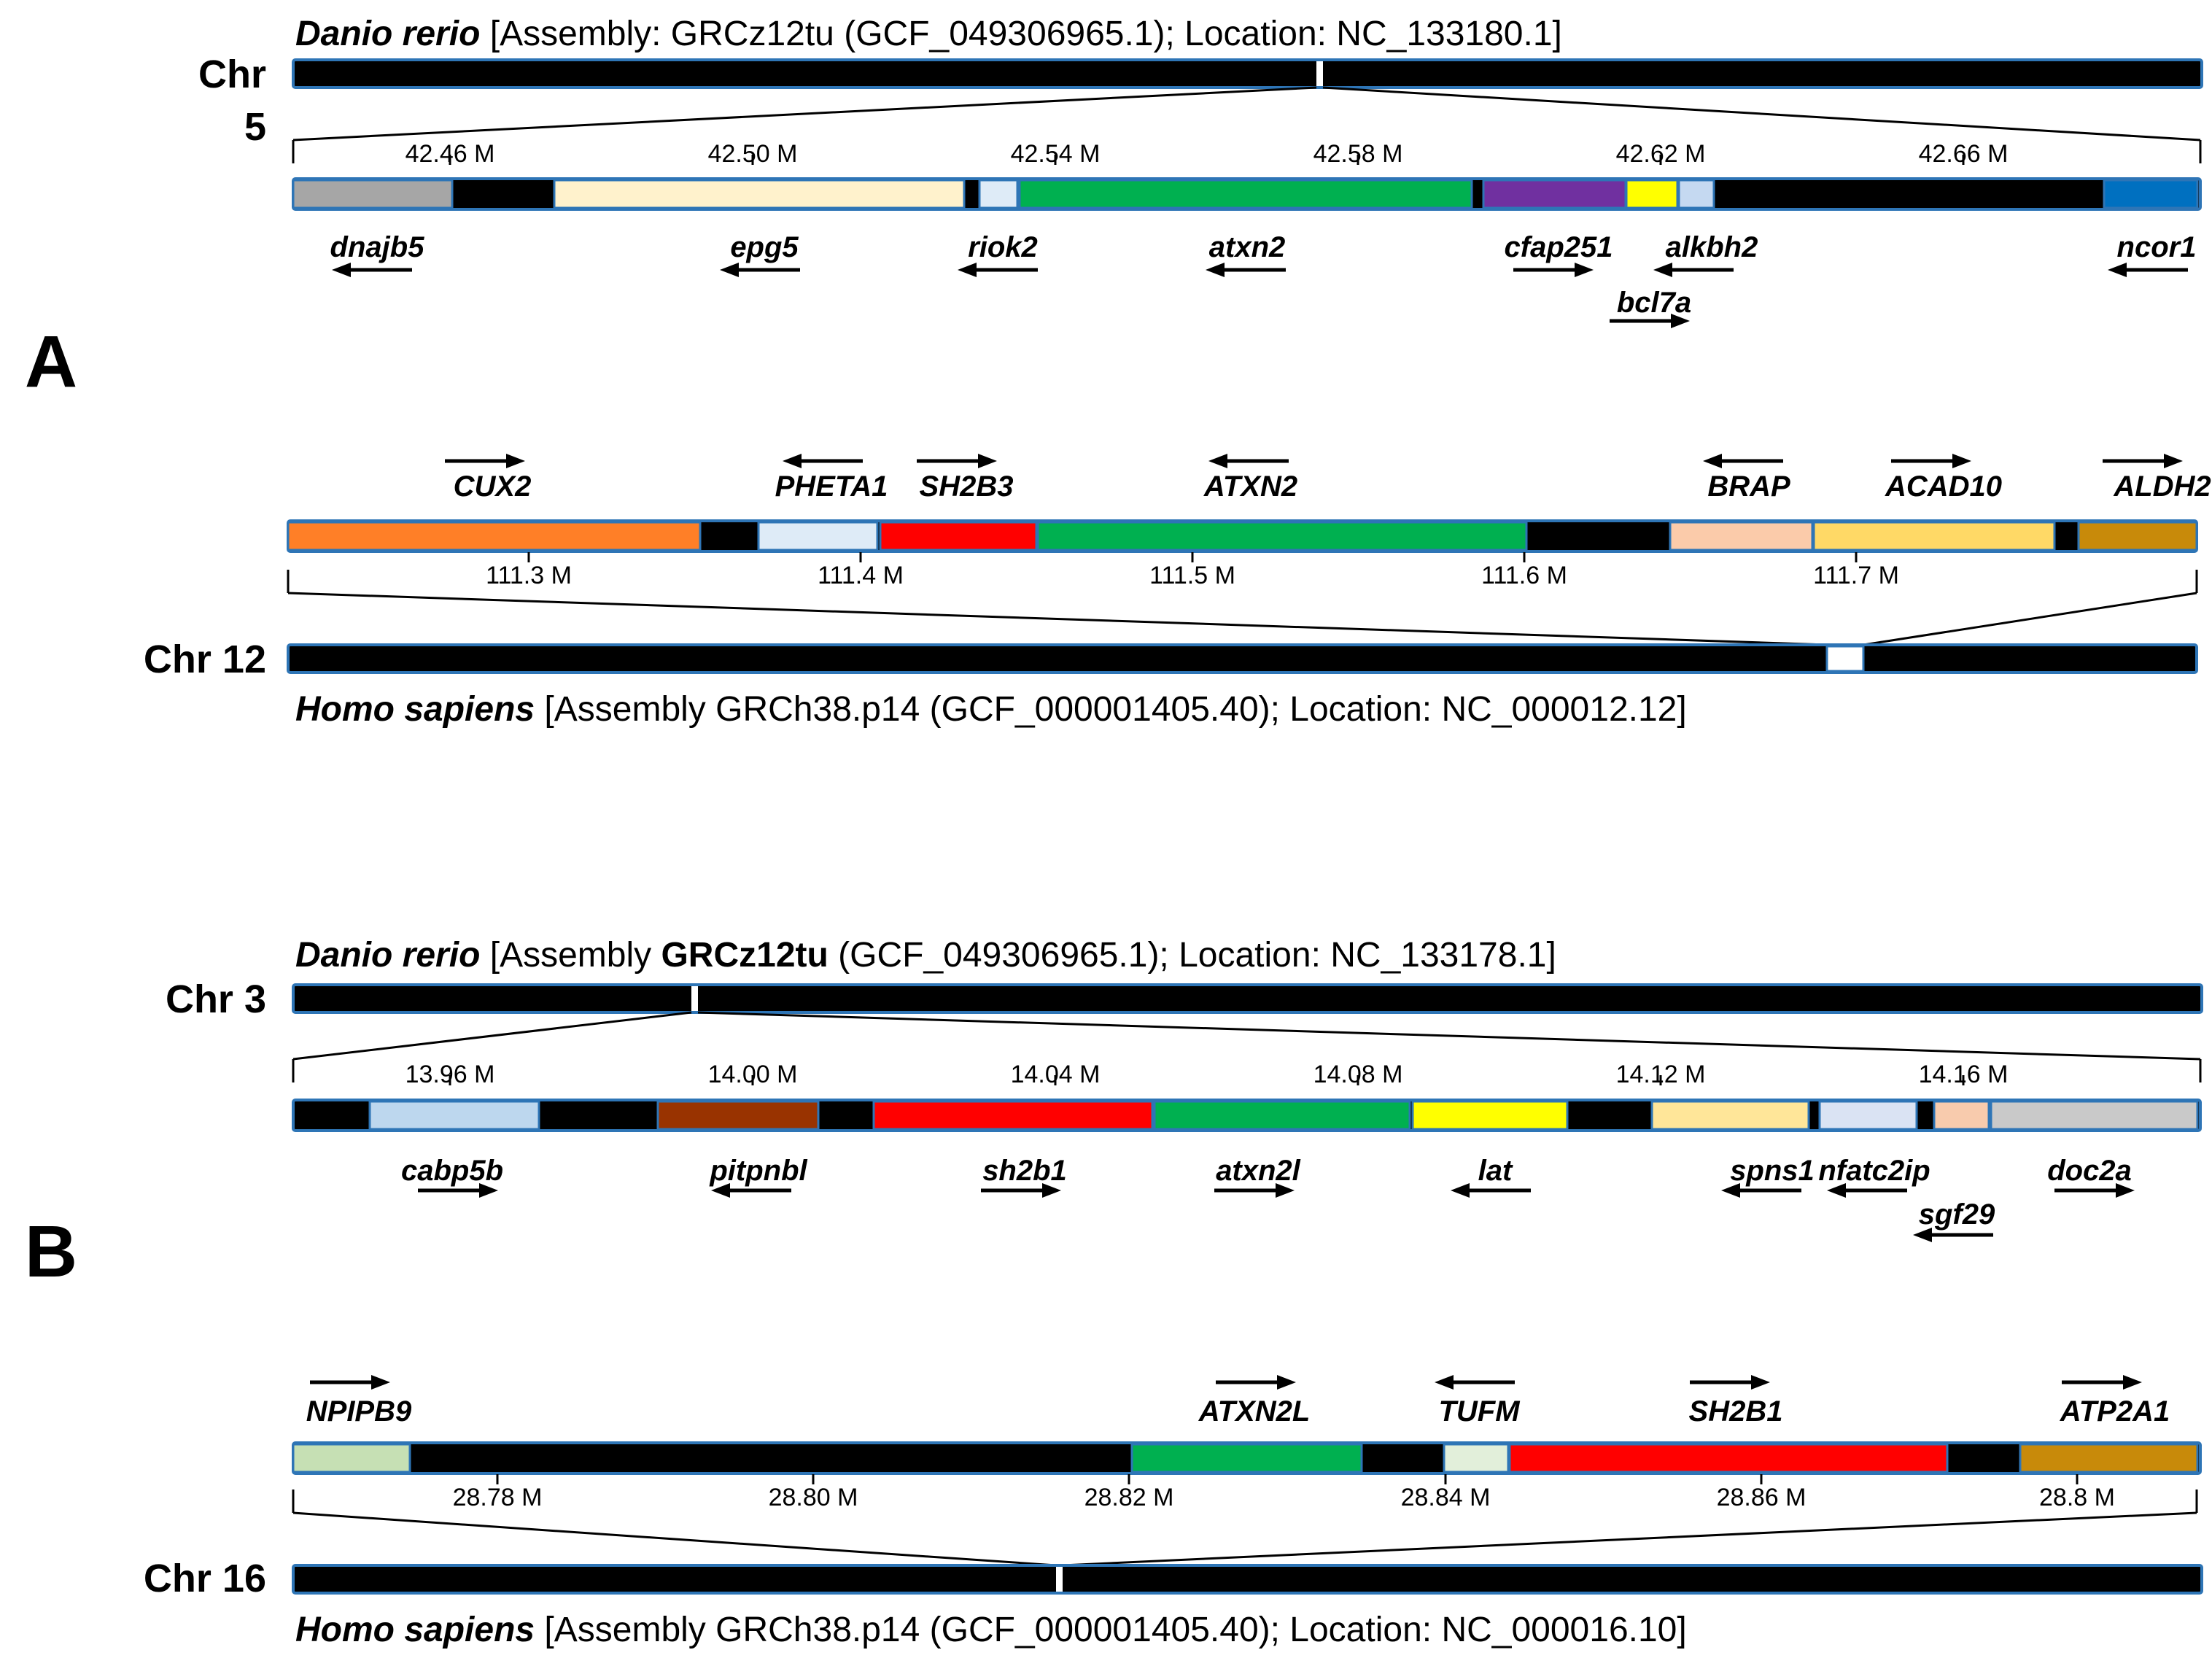  I want to click on gene-block-nfatc2ip, so click(1868, 1115).